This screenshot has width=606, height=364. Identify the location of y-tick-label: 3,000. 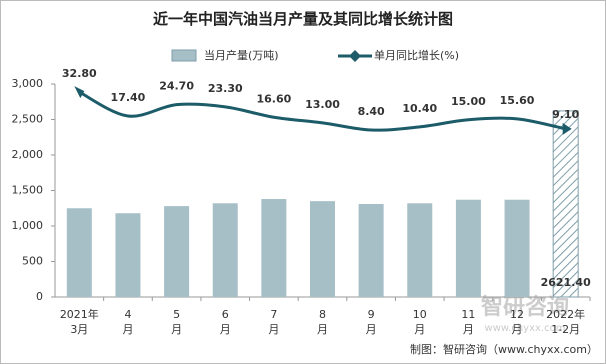
(28, 83).